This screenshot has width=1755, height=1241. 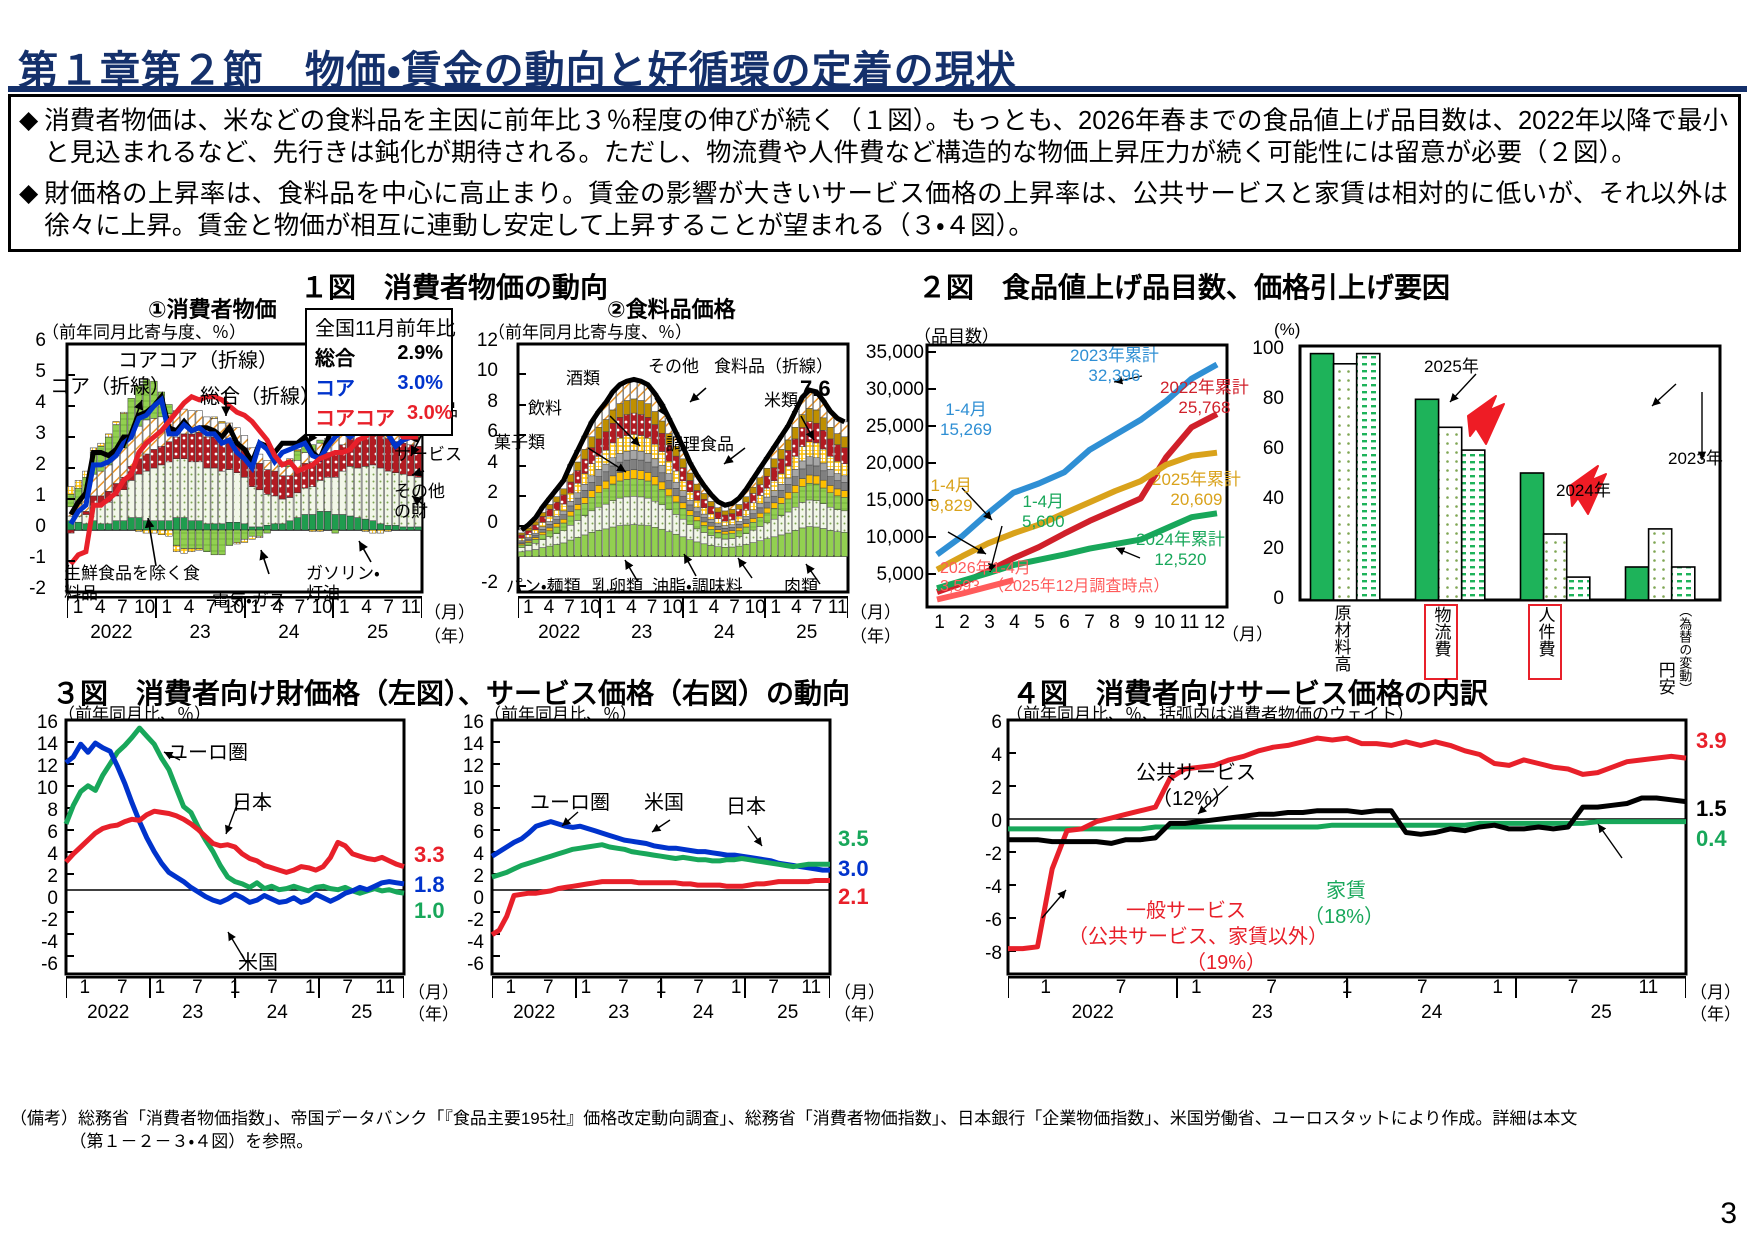 I want to click on fig1-legend-row-core: コア 3.0%, so click(x=379, y=386).